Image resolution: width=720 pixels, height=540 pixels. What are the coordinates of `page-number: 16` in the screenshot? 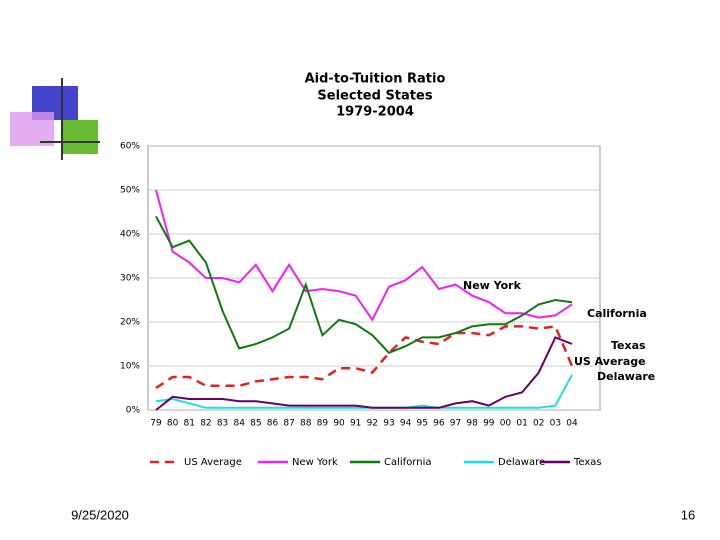 It's located at (688, 514).